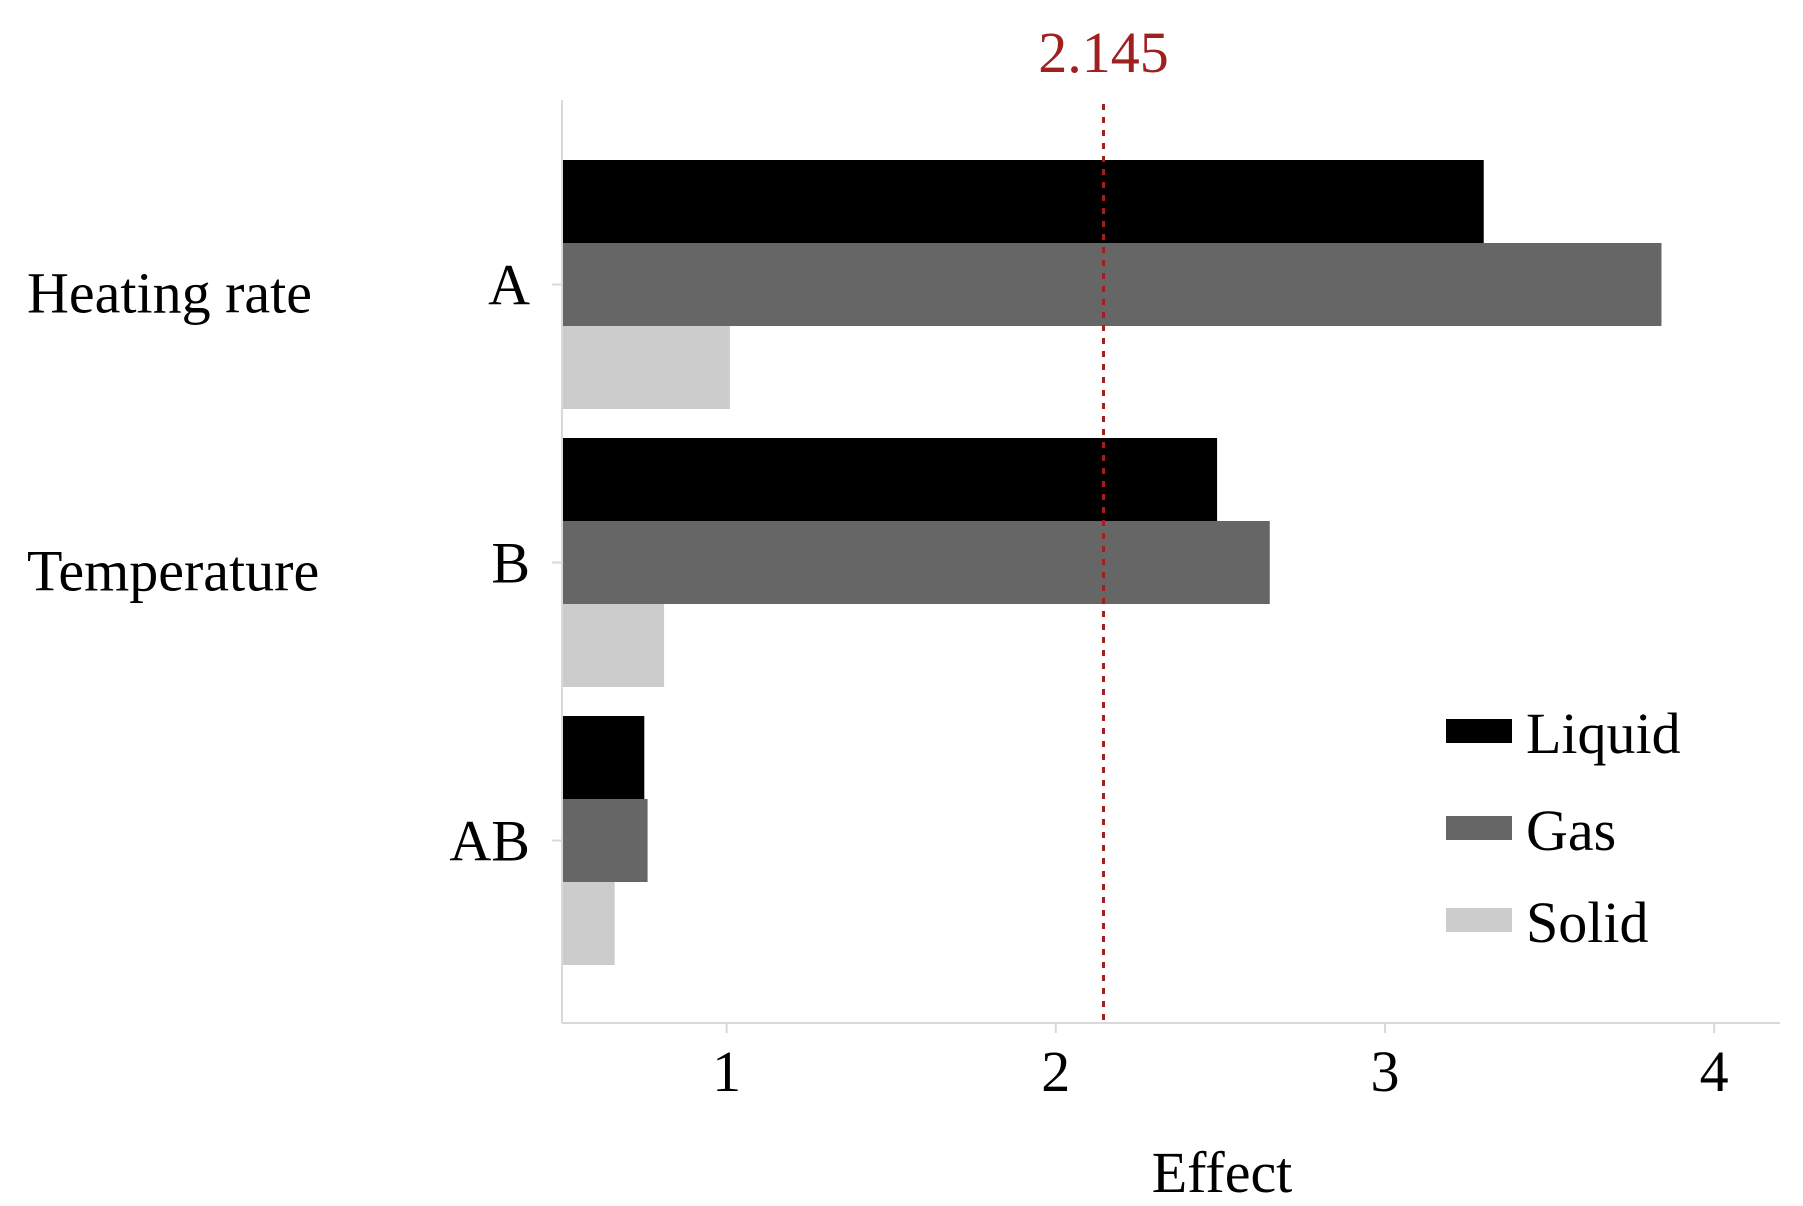  I want to click on bar-solid-a, so click(646, 367).